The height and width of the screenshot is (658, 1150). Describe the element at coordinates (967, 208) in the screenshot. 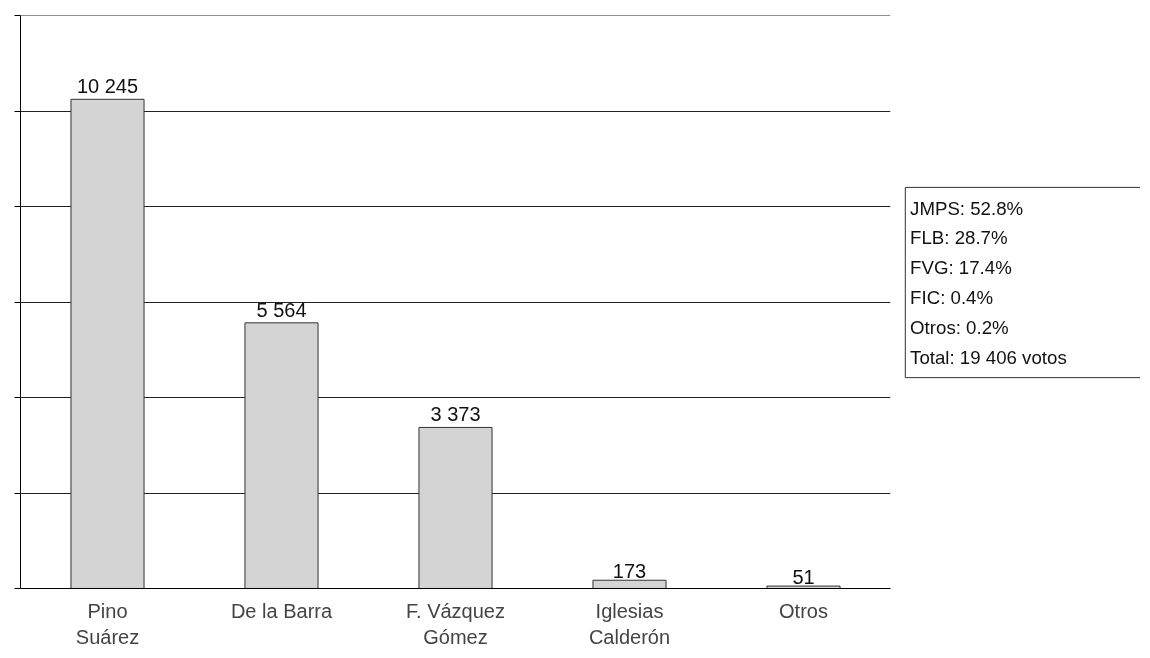

I see `text: JMPS: 52.8%` at that location.